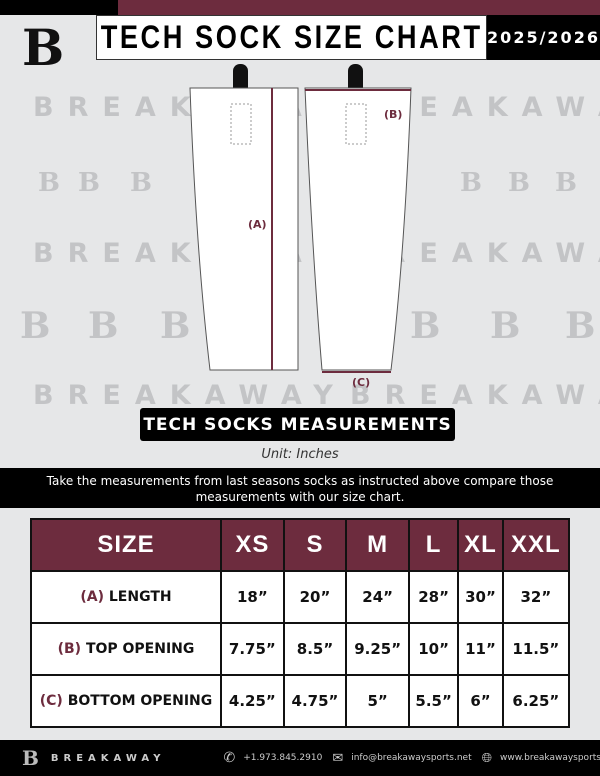 Image resolution: width=600 pixels, height=776 pixels. I want to click on cell: 6”, so click(480, 701).